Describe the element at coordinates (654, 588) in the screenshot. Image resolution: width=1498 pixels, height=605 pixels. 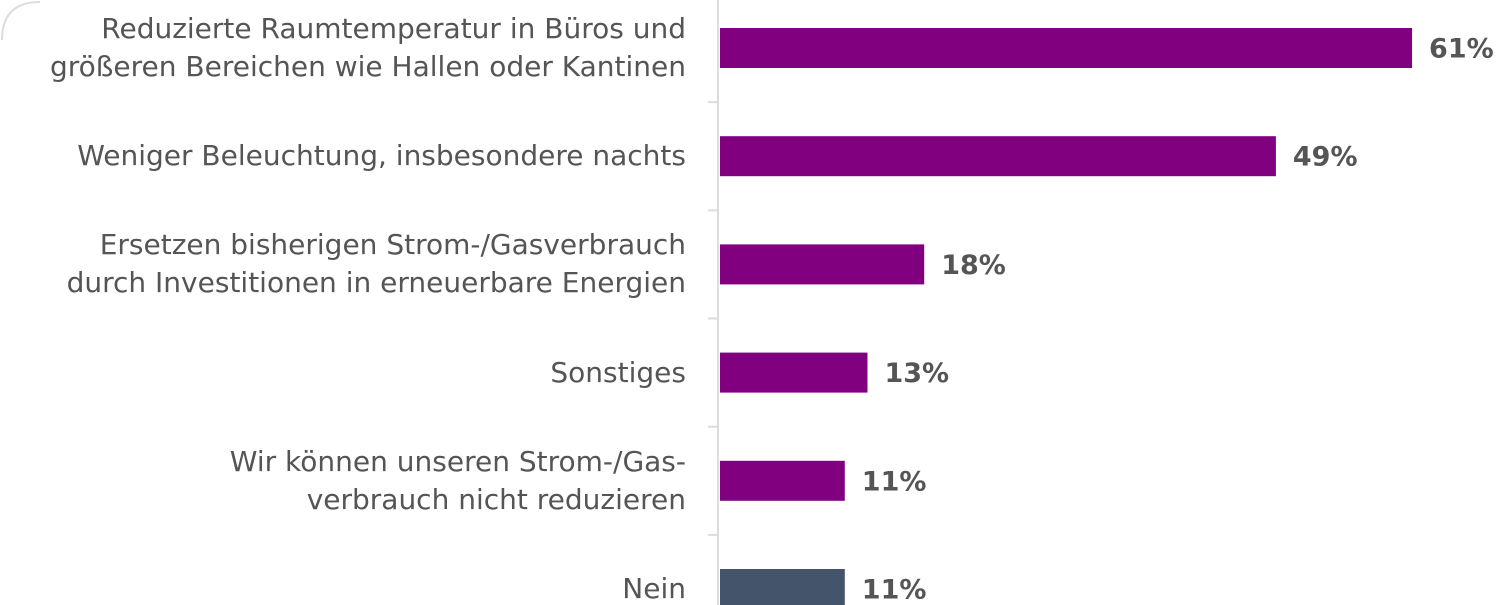
I see `category-label: Nein` at that location.